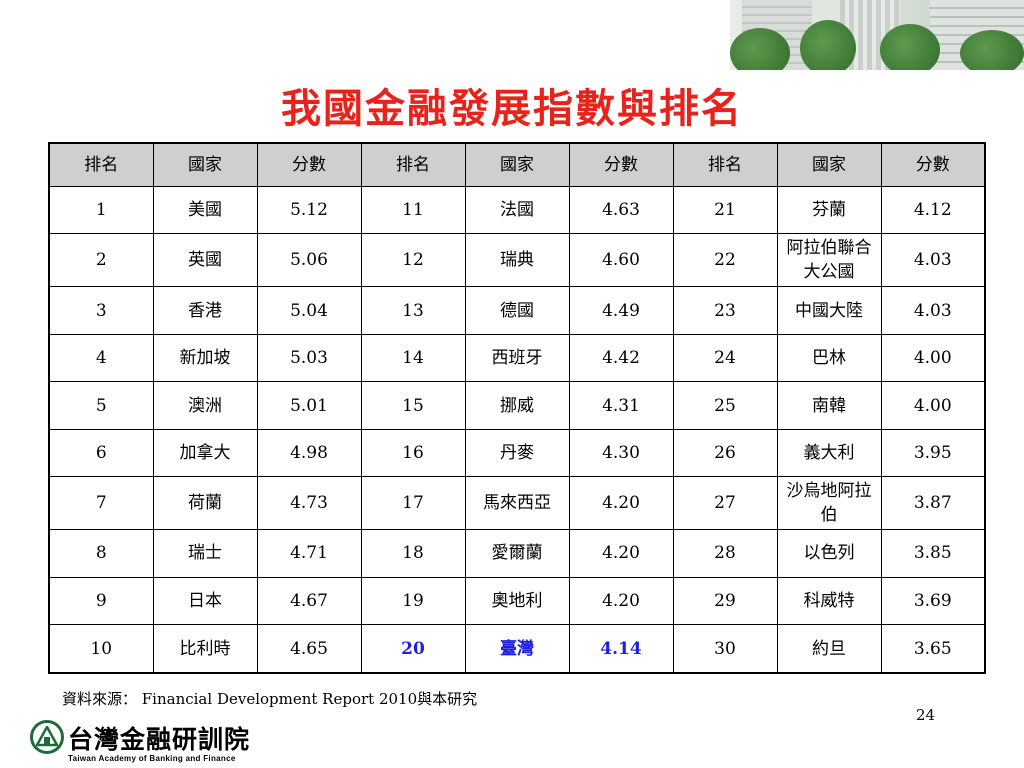 The width and height of the screenshot is (1024, 768). Describe the element at coordinates (621, 310) in the screenshot. I see `table-cell: 4.49` at that location.